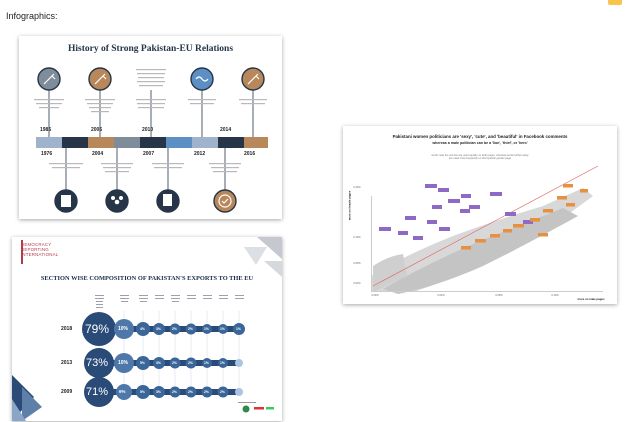  Describe the element at coordinates (142, 329) in the screenshot. I see `share-cell: 4%` at that location.